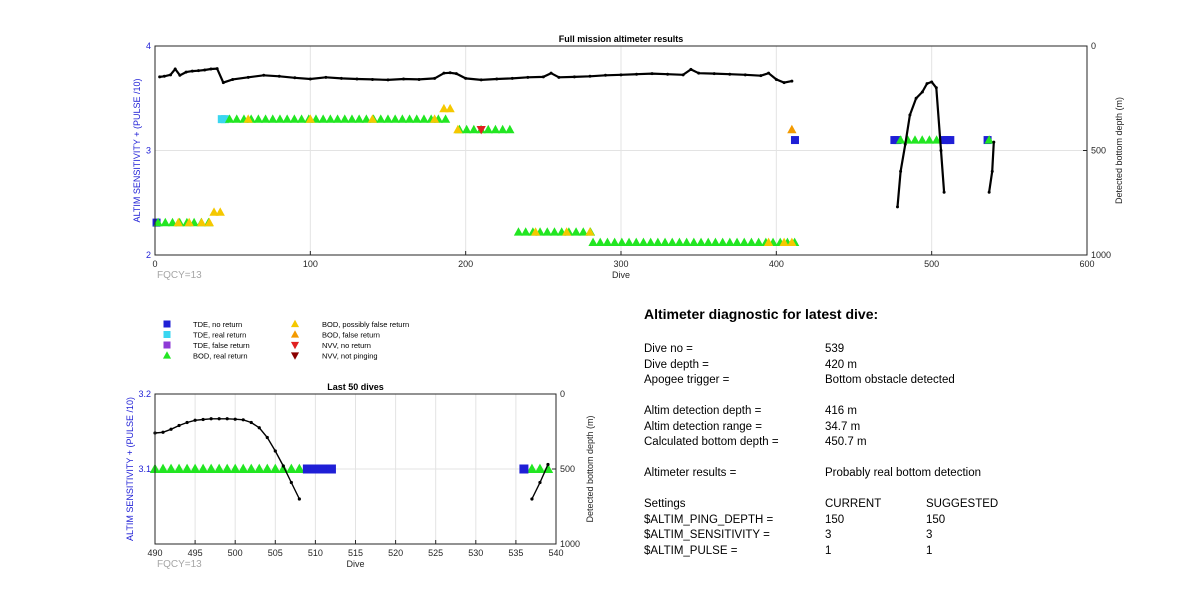  What do you see at coordinates (792, 129) in the screenshot?
I see `bod-false-return-marker` at bounding box center [792, 129].